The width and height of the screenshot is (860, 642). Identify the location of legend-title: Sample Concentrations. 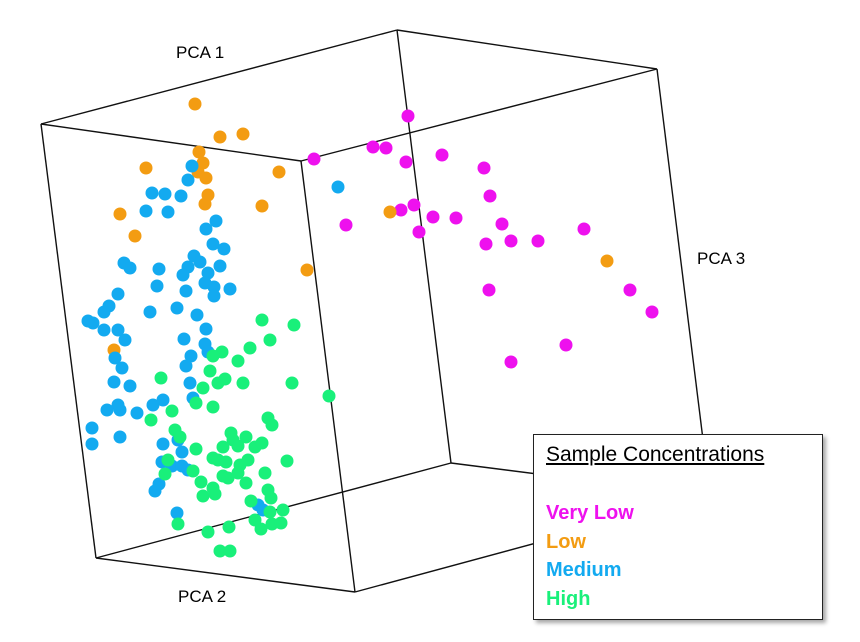
(655, 454).